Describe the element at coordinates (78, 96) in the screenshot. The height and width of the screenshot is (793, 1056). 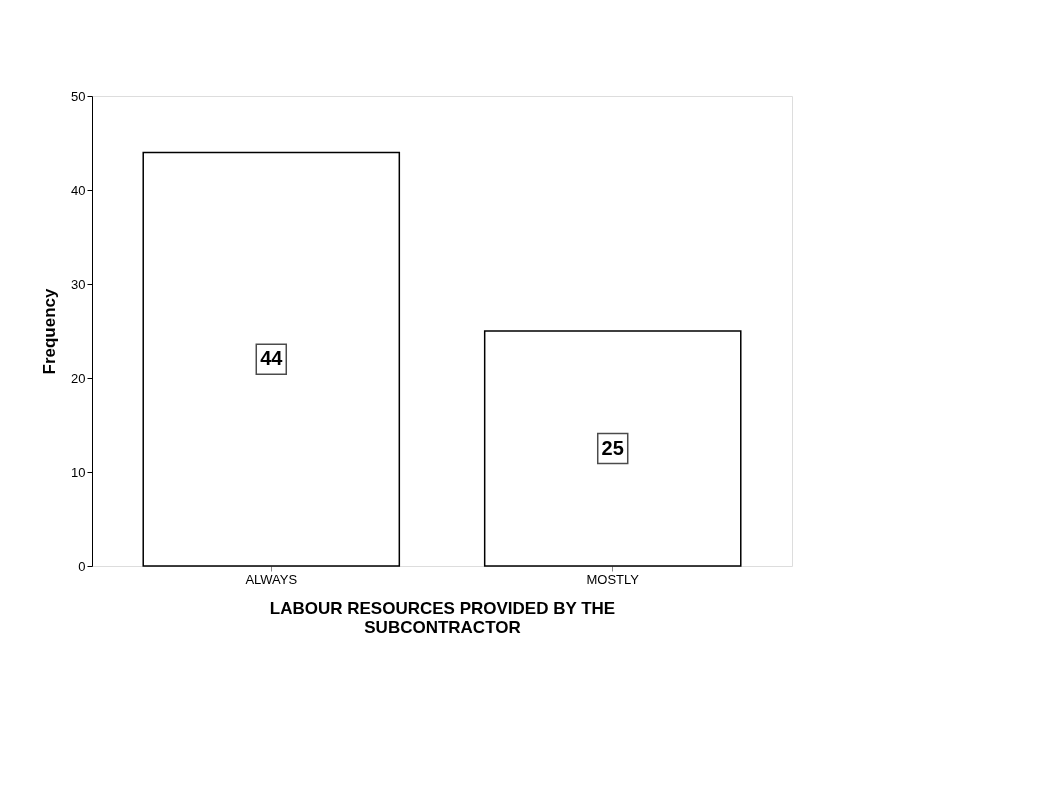
I see `y-tick-label: 50` at that location.